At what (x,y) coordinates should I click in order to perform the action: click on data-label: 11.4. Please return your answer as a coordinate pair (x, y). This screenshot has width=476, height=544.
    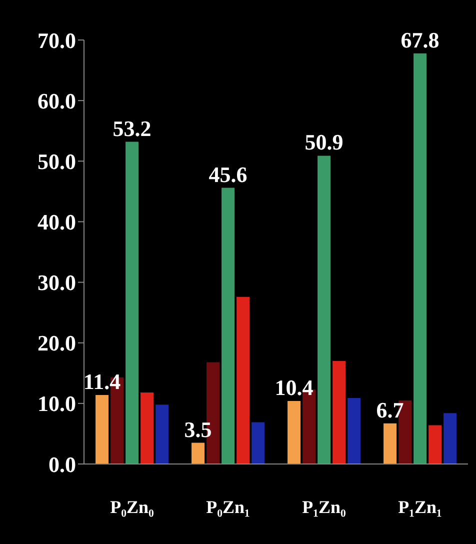
    Looking at the image, I should click on (102, 381).